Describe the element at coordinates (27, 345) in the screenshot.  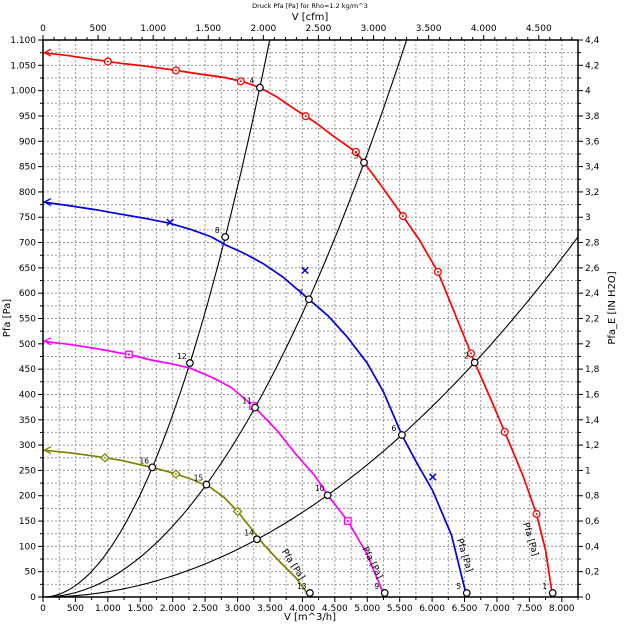
I see `y-tick-label: 500` at that location.